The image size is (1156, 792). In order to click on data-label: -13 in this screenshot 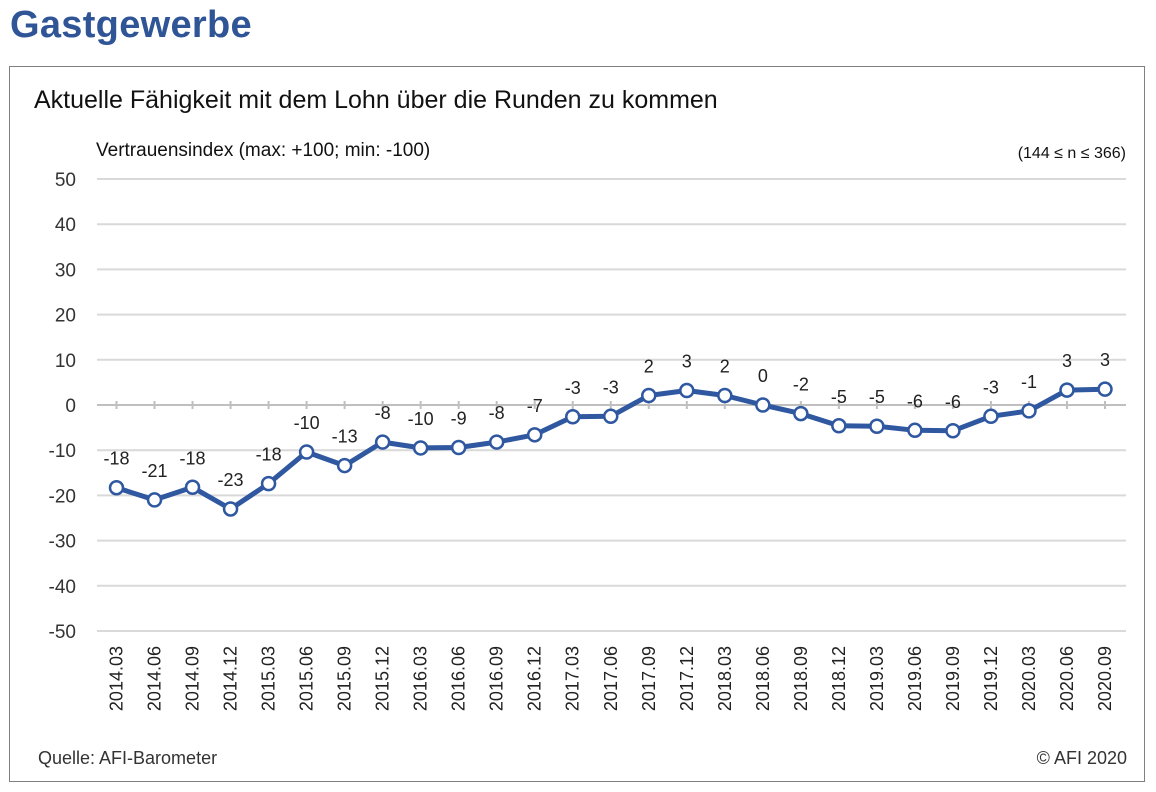, I will do `click(345, 437)`.